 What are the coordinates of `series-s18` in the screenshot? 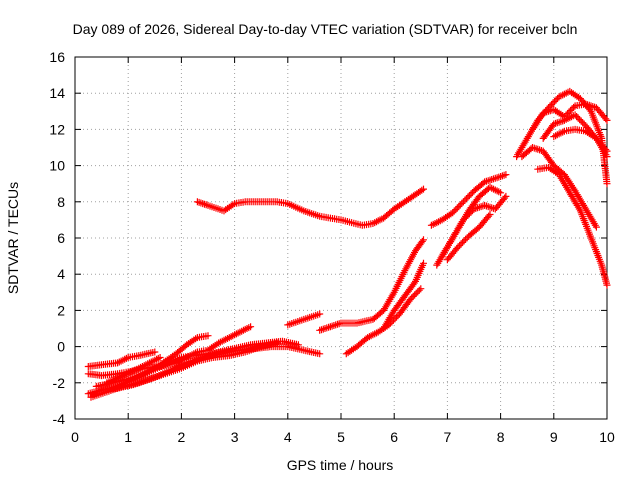 It's located at (570, 116).